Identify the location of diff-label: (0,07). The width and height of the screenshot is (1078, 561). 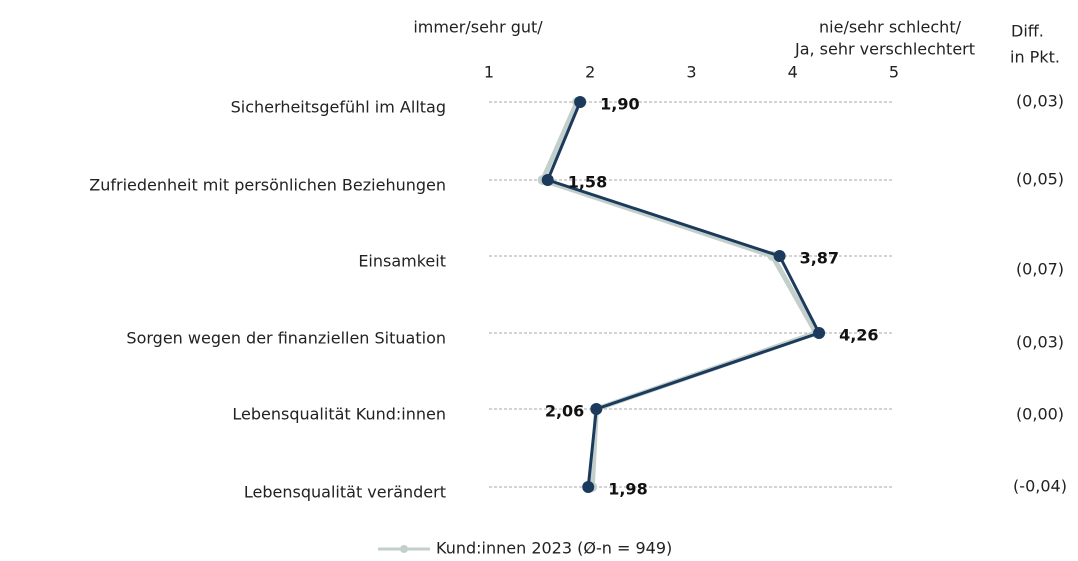
(1040, 269).